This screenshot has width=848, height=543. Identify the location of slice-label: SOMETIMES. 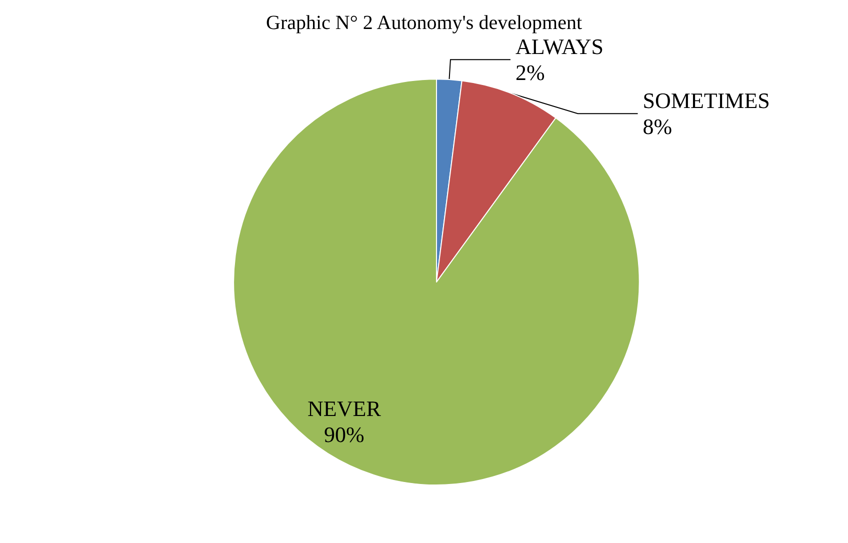
(706, 101).